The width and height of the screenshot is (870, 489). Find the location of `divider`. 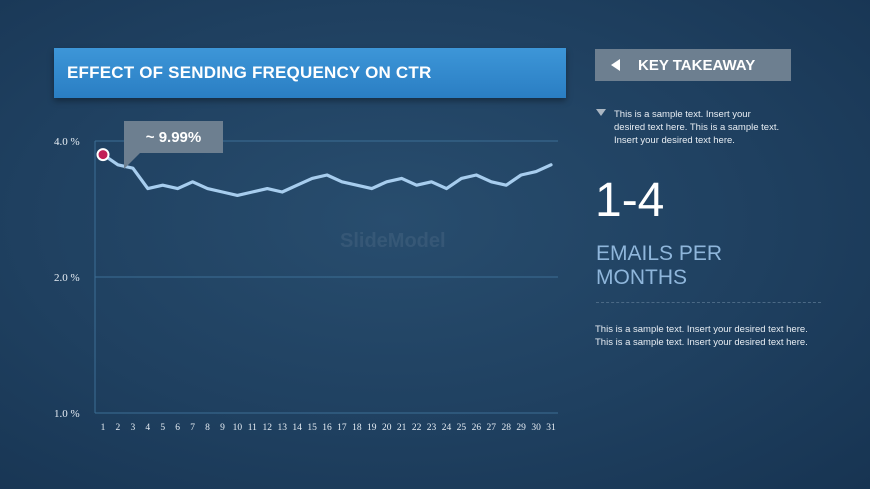

divider is located at coordinates (708, 302).